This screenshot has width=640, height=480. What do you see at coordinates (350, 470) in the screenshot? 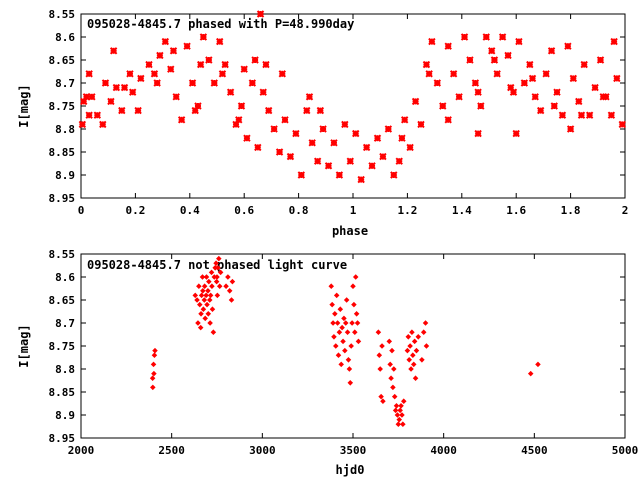
I see `x-axis-label: hjd0` at bounding box center [350, 470].